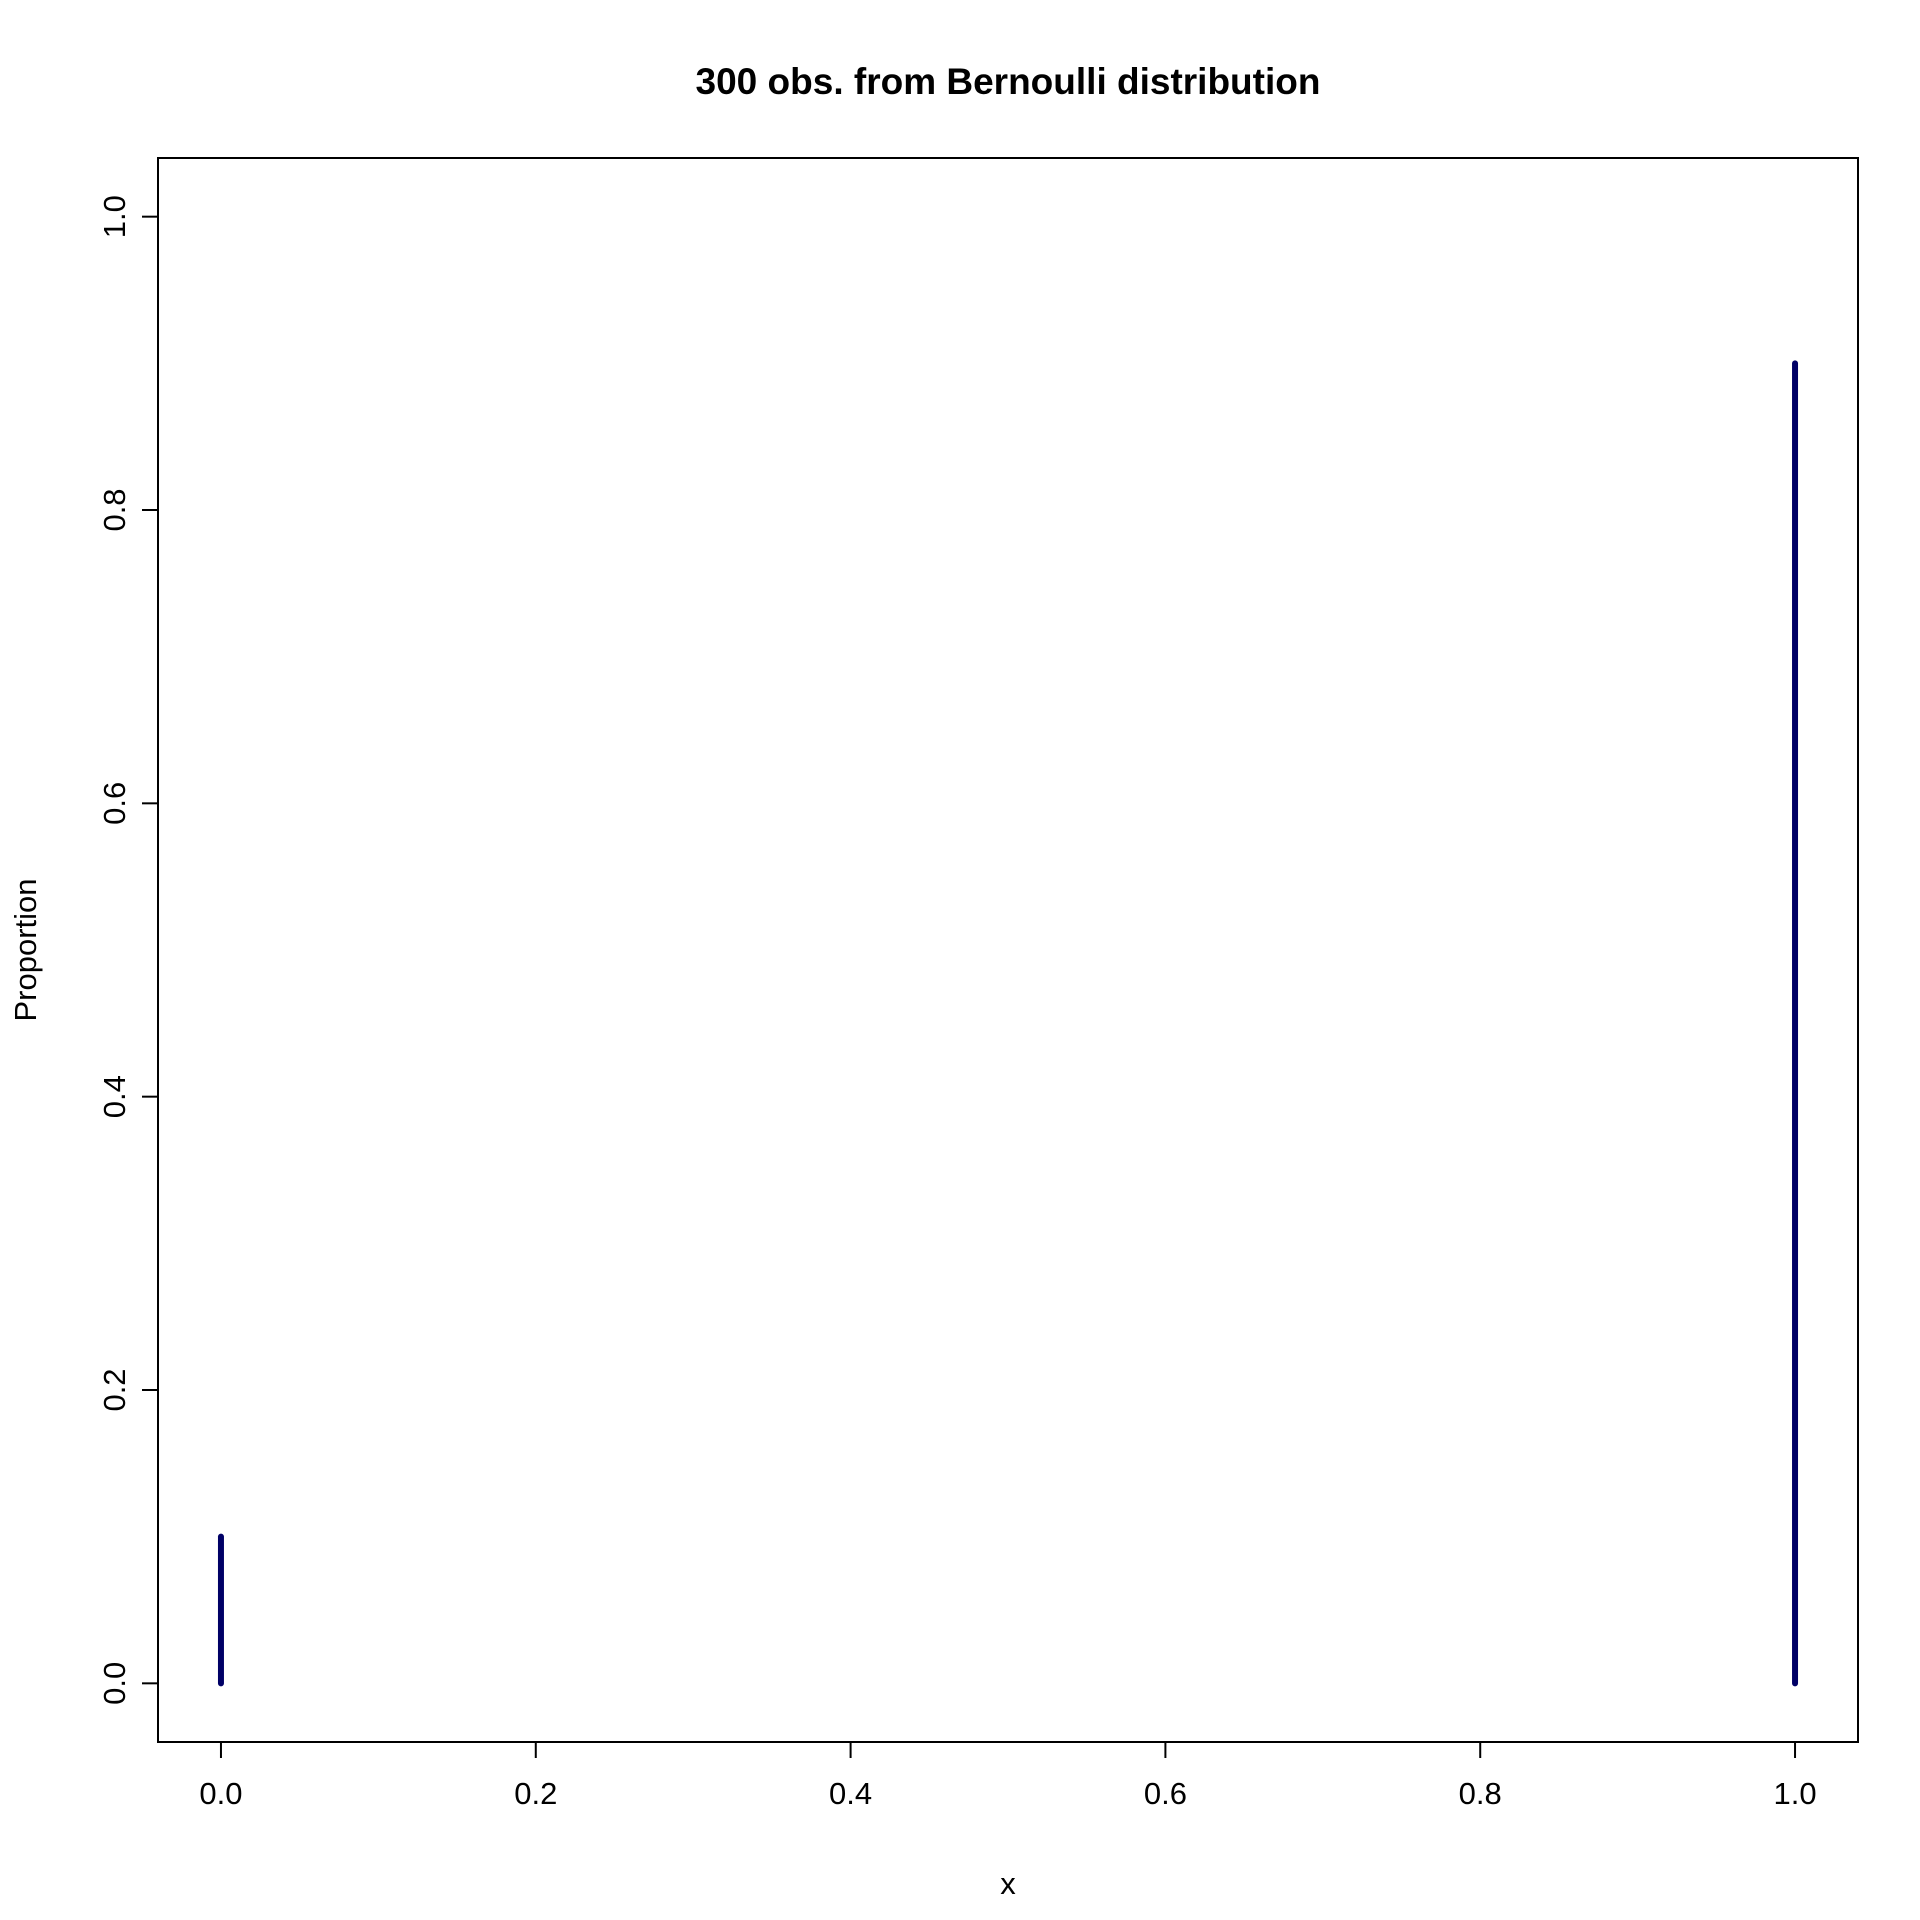 This screenshot has width=1920, height=1920. I want to click on y-tick-label: 0.6, so click(114, 803).